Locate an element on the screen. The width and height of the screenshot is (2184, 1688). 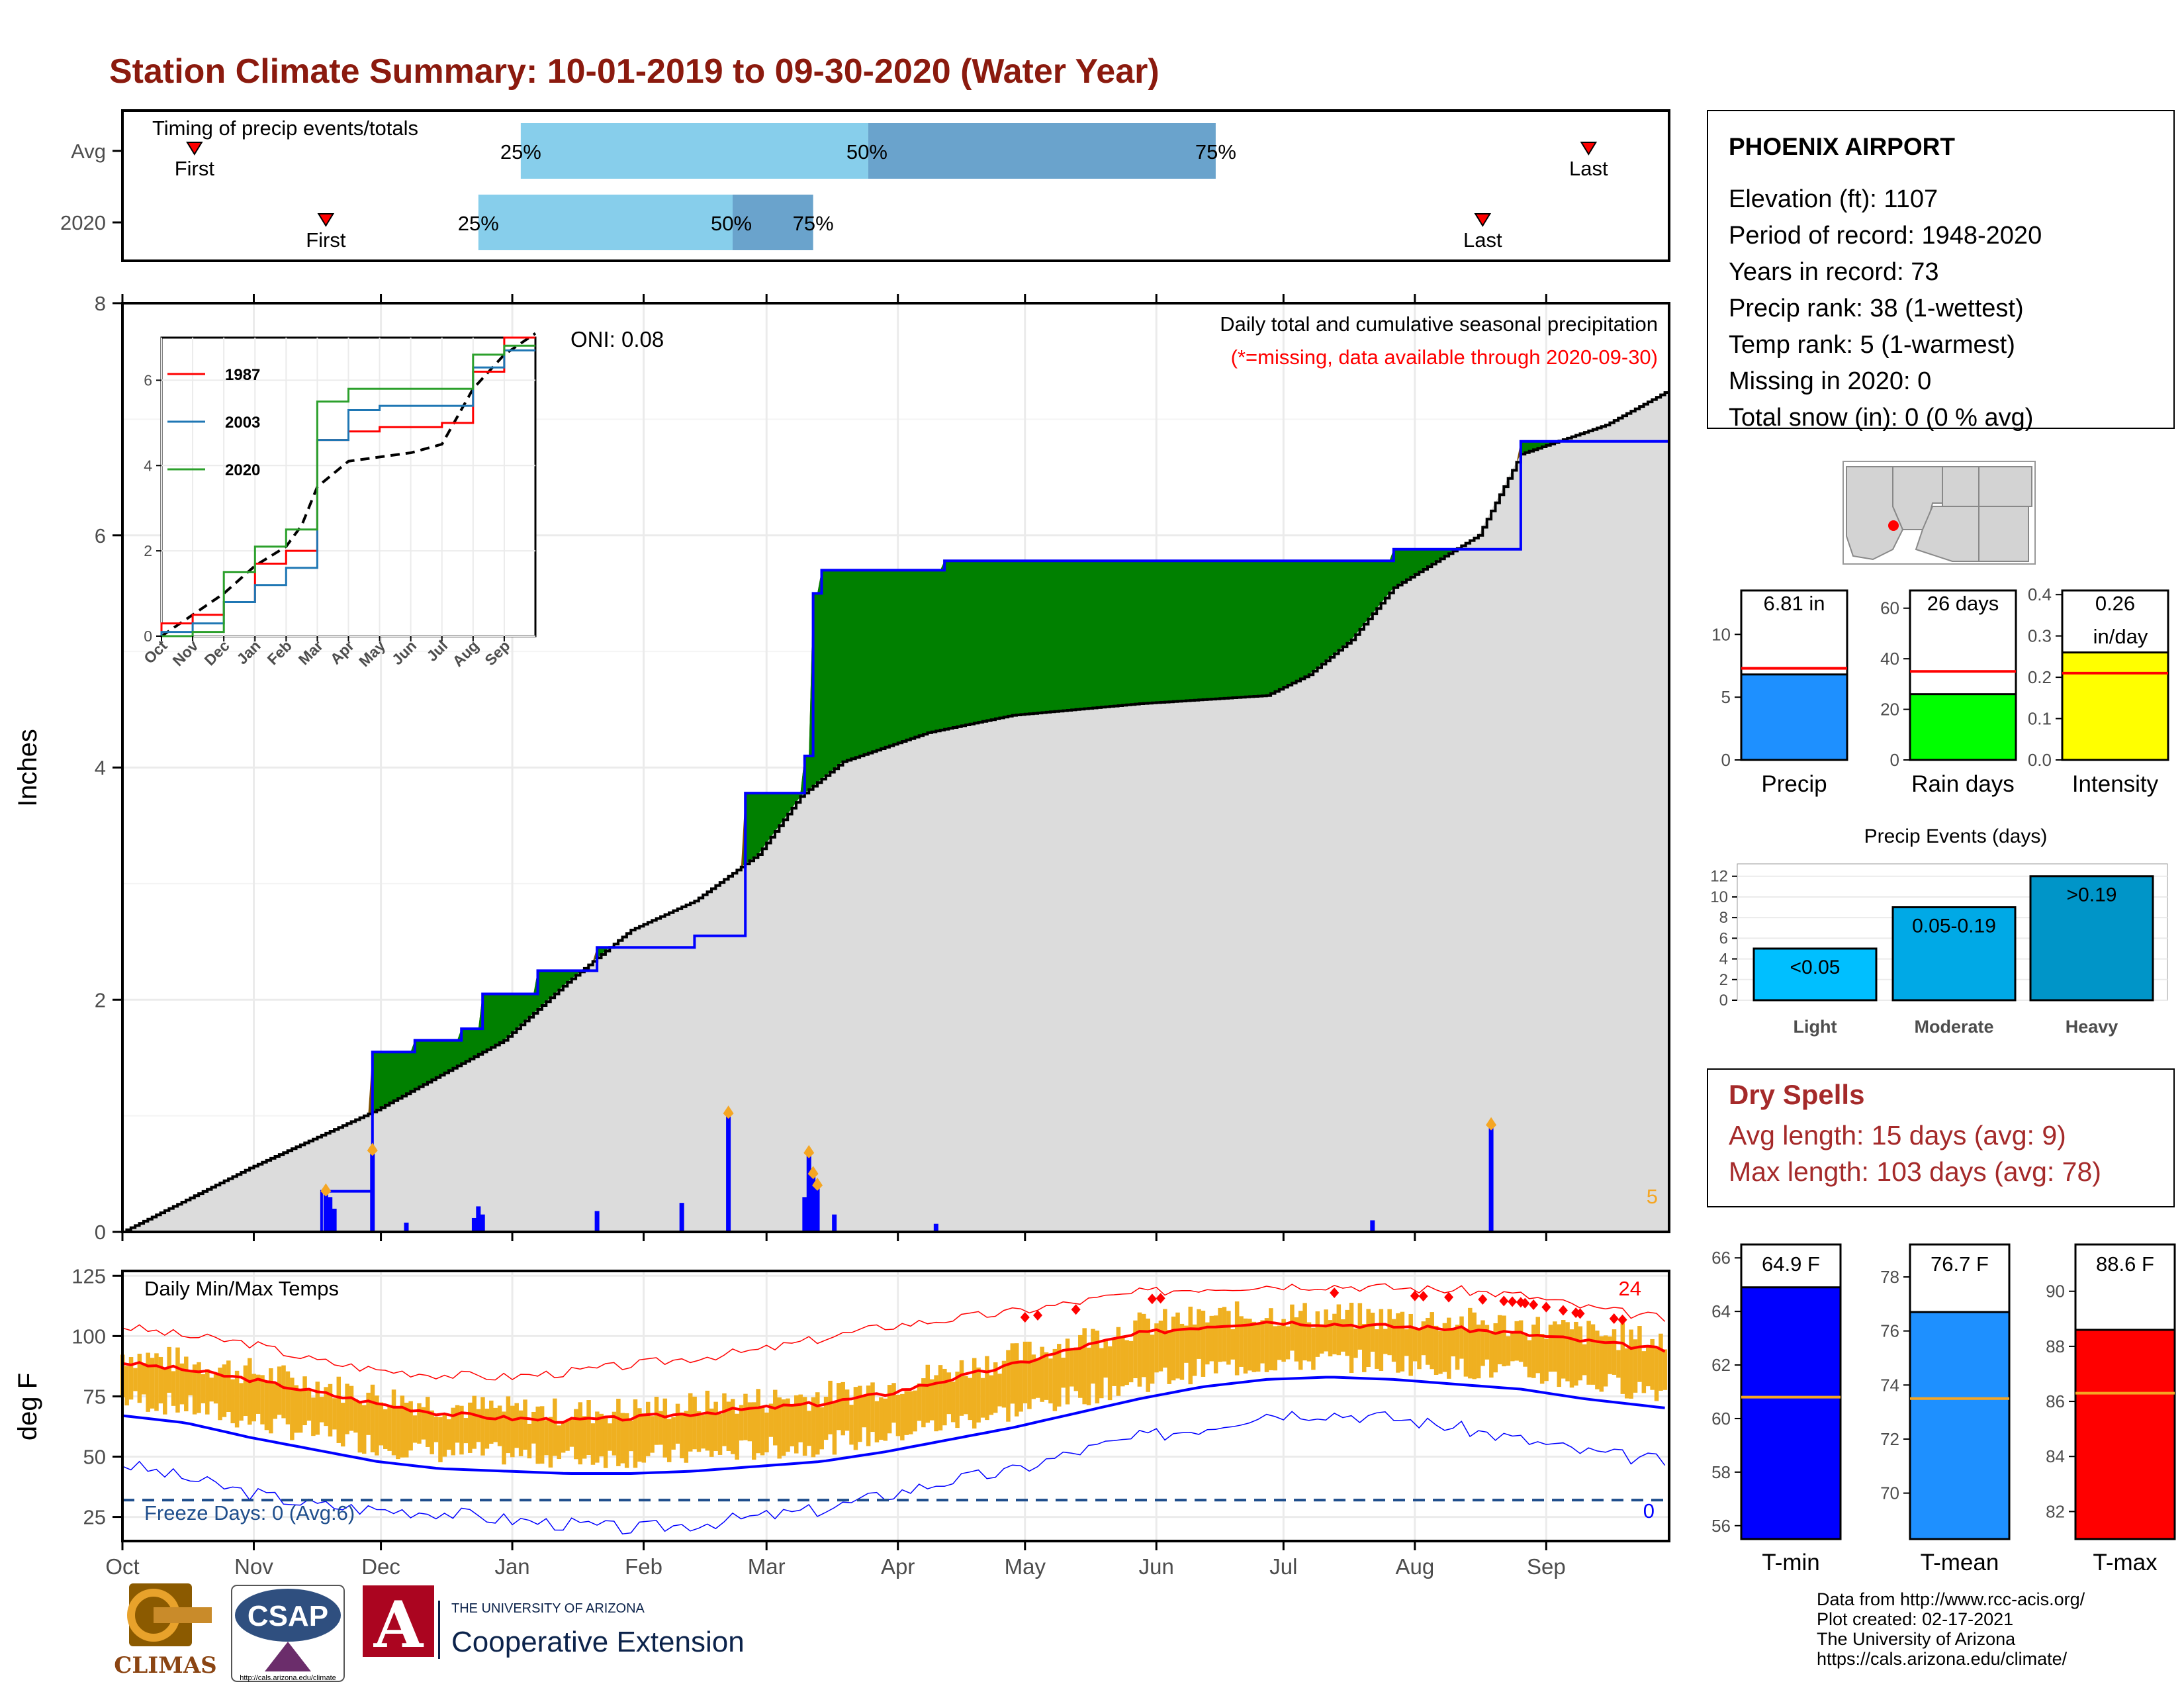
csap-text: CSAP is located at coordinates (288, 1616).